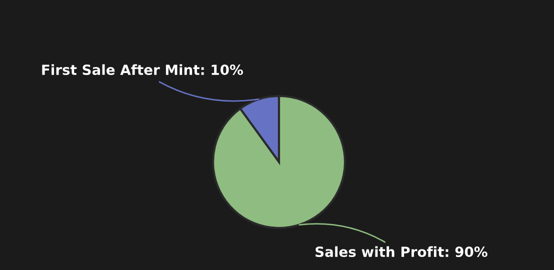 This screenshot has width=554, height=270. Describe the element at coordinates (402, 252) in the screenshot. I see `slice-label: Sales with Profit: 90%` at that location.